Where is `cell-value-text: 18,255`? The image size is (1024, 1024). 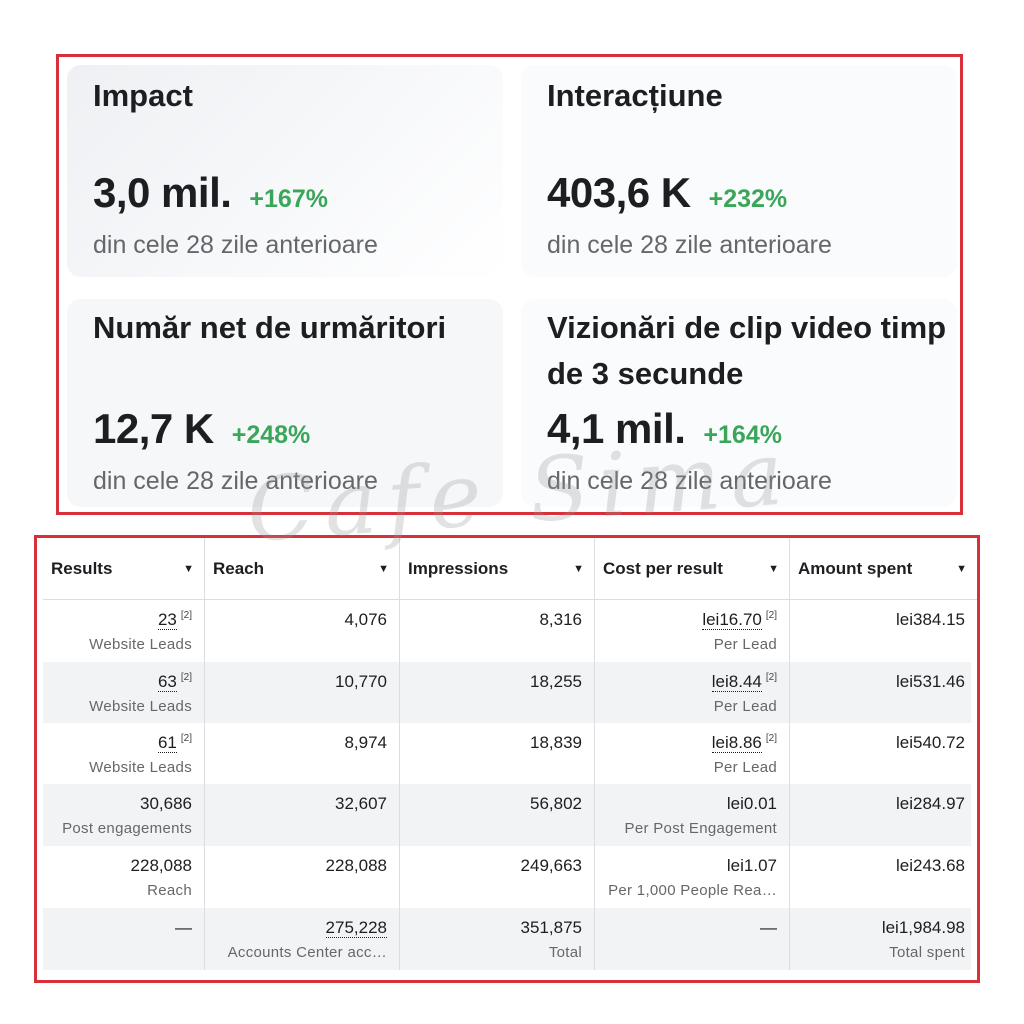
cell-value-text: 18,255 is located at coordinates (556, 681).